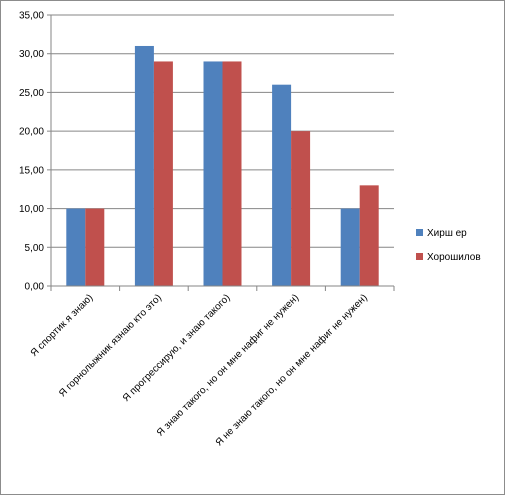 Image resolution: width=505 pixels, height=499 pixels. I want to click on x-category-label: Я знаю такого, но он мне нафиг не нужен), so click(227, 365).